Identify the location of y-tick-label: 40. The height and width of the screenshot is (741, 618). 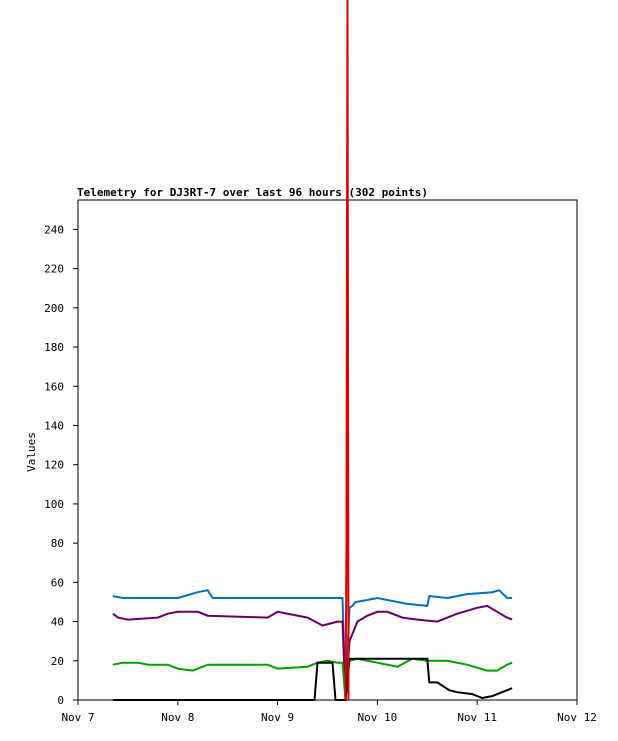
(57, 622).